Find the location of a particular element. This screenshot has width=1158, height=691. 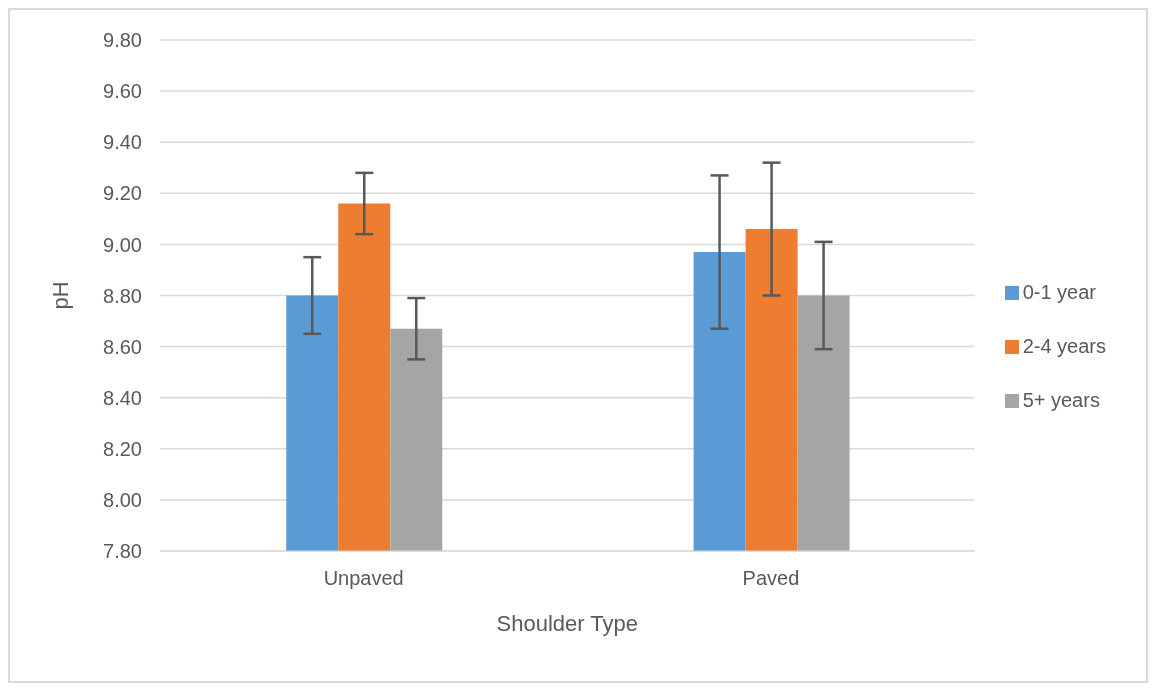

legend-label: 2-4 years is located at coordinates (1064, 345).